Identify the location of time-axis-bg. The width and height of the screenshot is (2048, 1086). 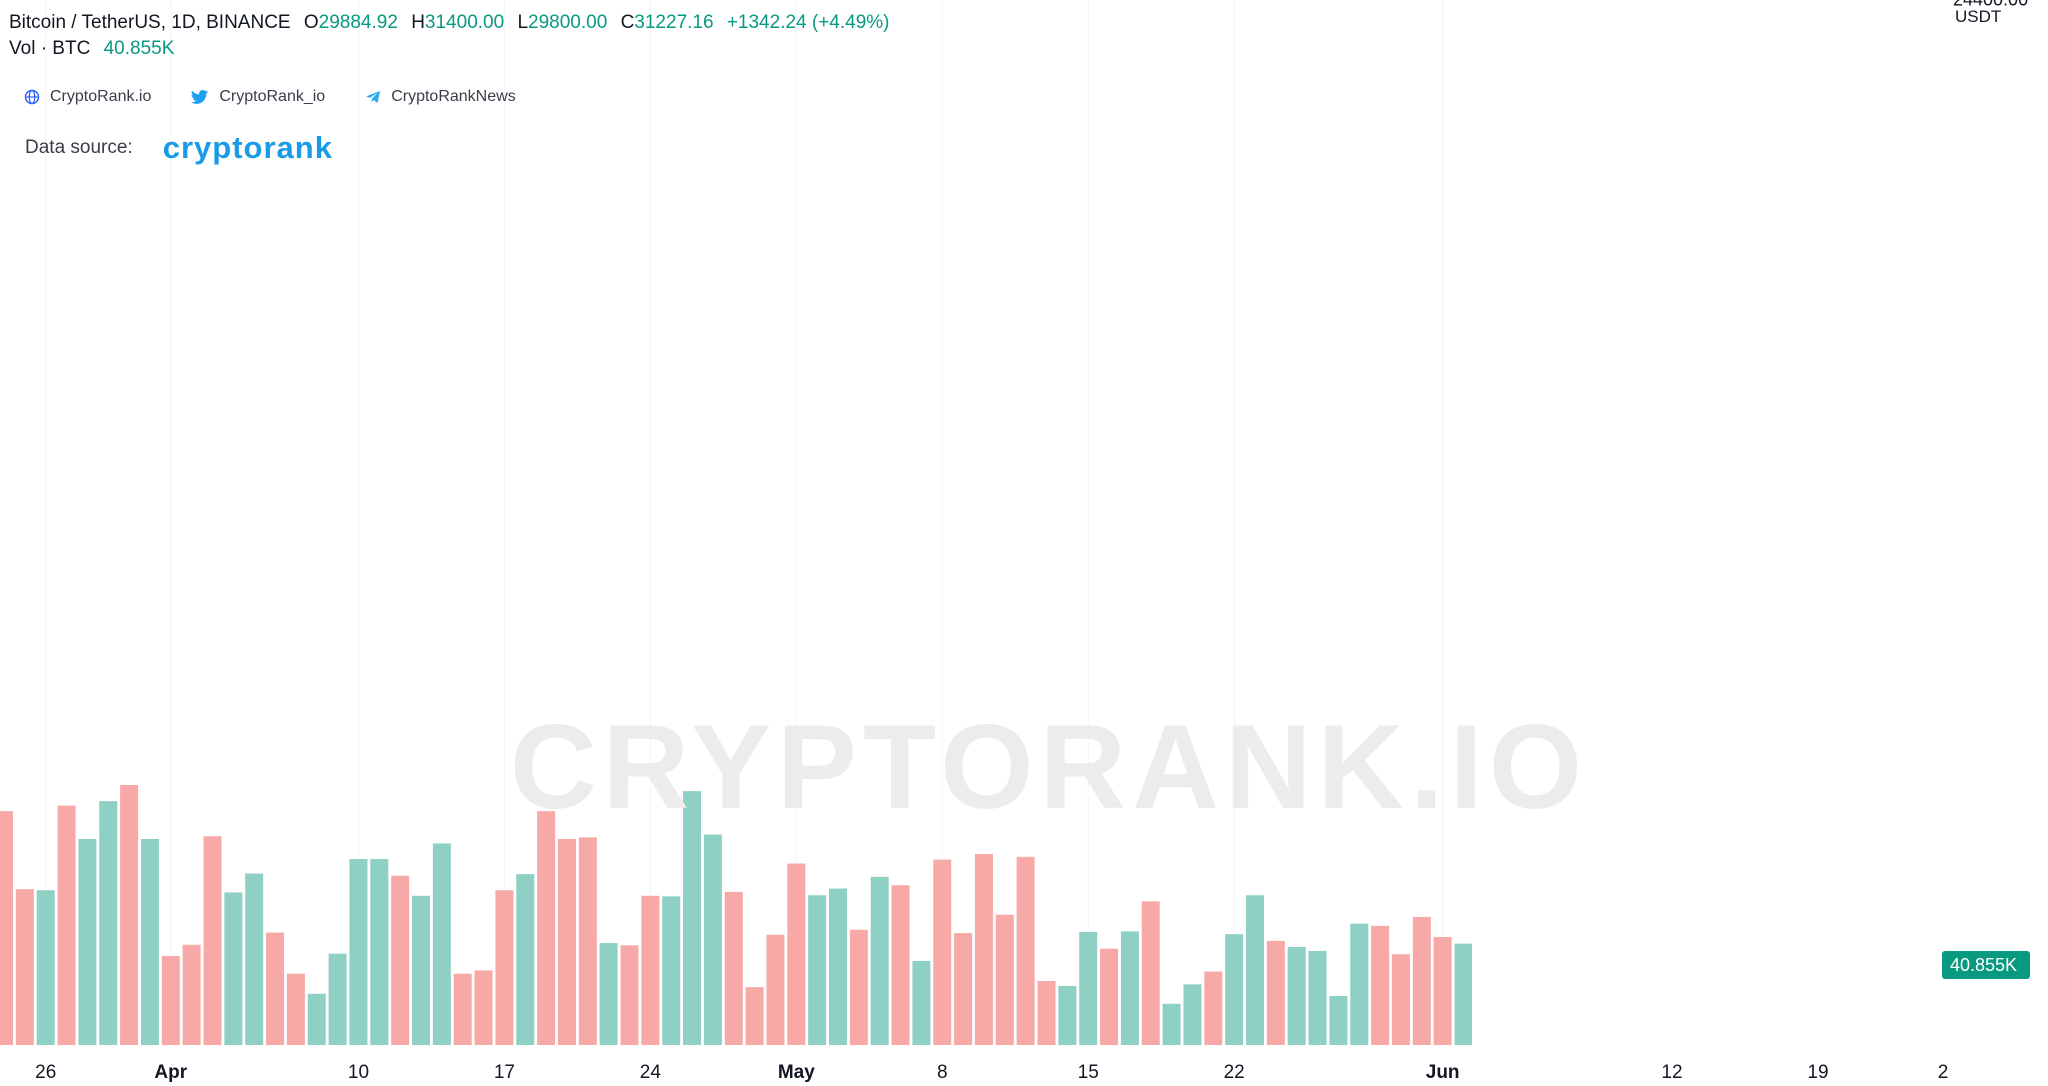
(736, 1065).